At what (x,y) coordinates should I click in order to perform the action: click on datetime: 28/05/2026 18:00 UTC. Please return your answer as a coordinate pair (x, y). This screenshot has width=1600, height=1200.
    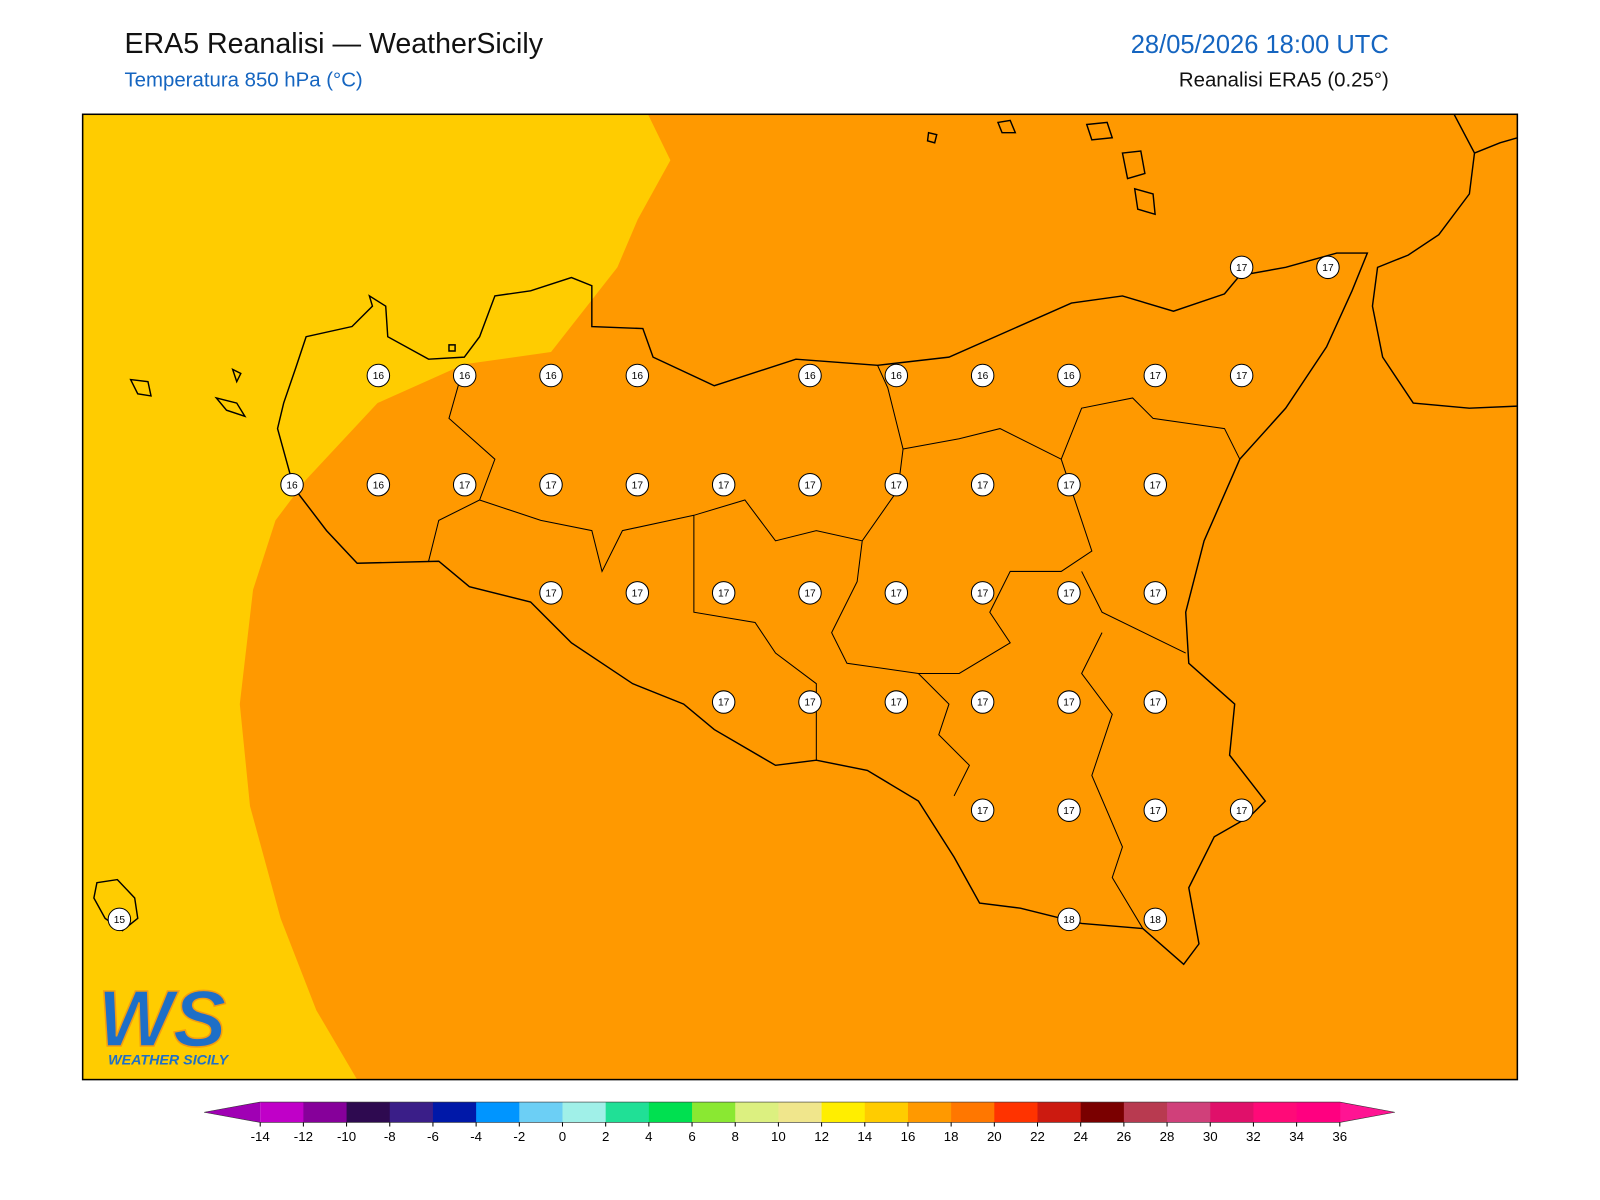
    Looking at the image, I should click on (1260, 45).